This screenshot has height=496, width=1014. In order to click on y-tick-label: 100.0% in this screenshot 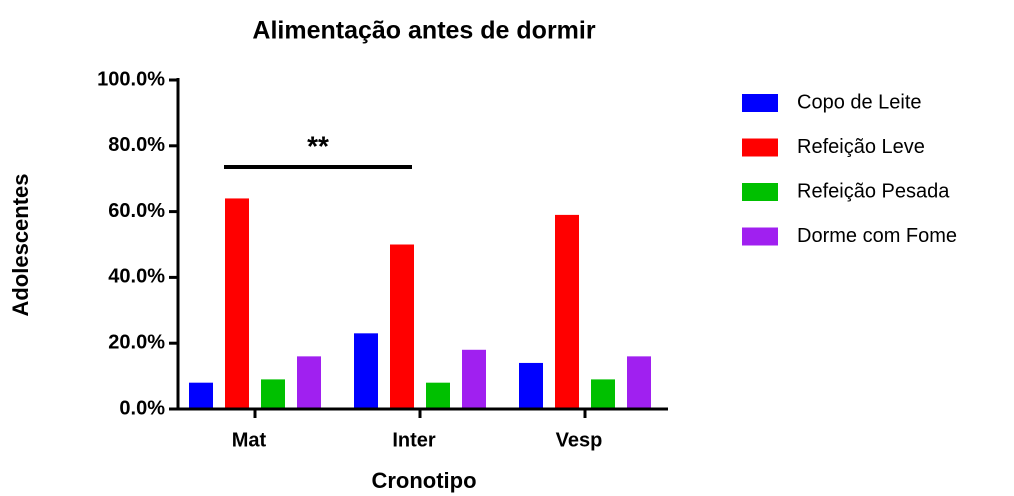, I will do `click(131, 79)`.